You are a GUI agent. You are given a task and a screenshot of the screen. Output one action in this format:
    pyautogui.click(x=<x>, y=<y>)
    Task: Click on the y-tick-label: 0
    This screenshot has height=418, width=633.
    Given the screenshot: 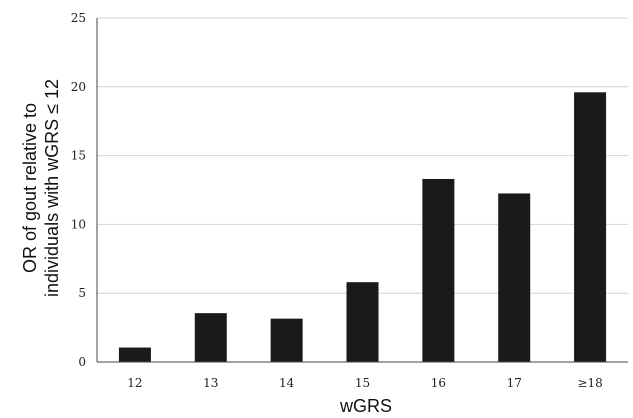 What is the action you would take?
    pyautogui.click(x=82, y=362)
    